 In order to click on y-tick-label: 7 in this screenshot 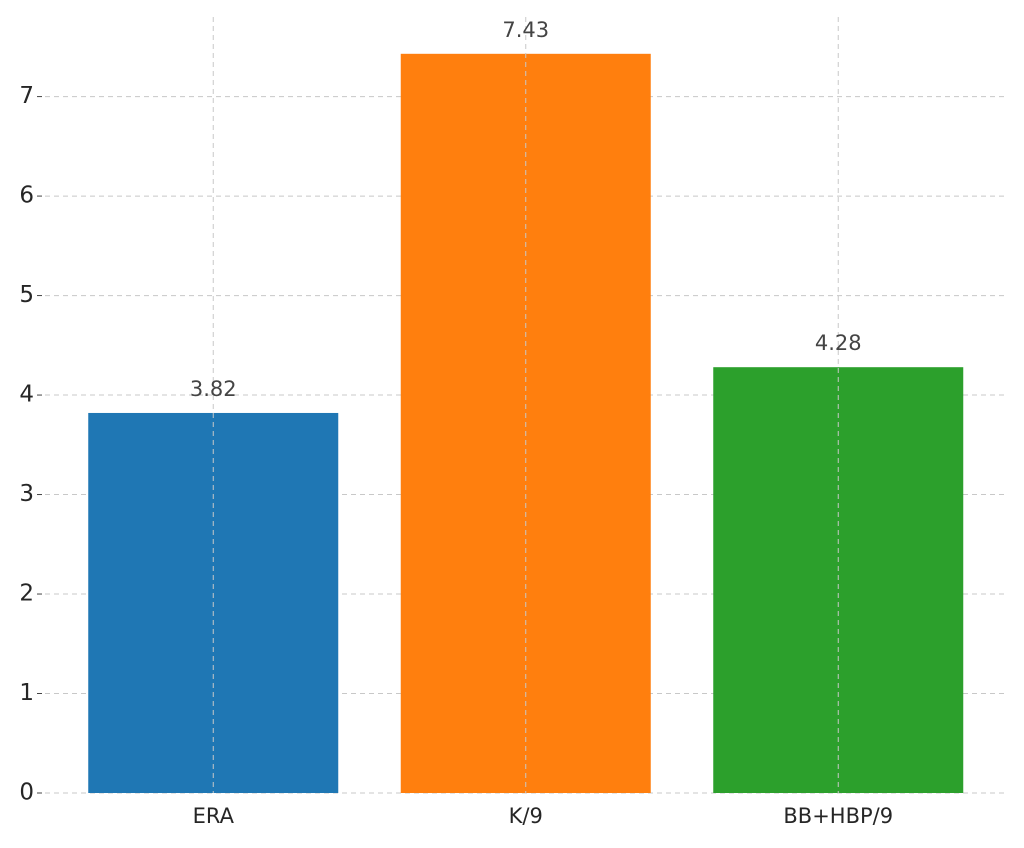, I will do `click(26, 96)`.